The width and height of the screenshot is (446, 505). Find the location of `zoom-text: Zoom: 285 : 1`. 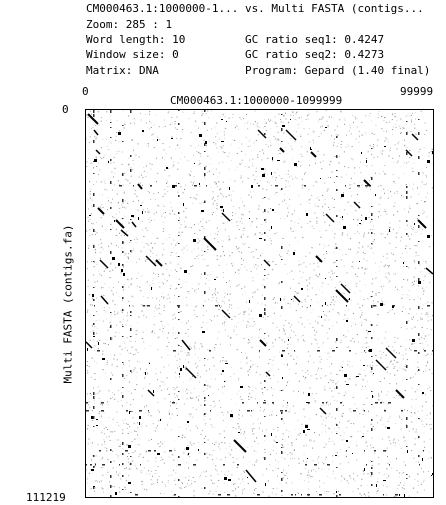

zoom-text: Zoom: 285 : 1 is located at coordinates (129, 24).